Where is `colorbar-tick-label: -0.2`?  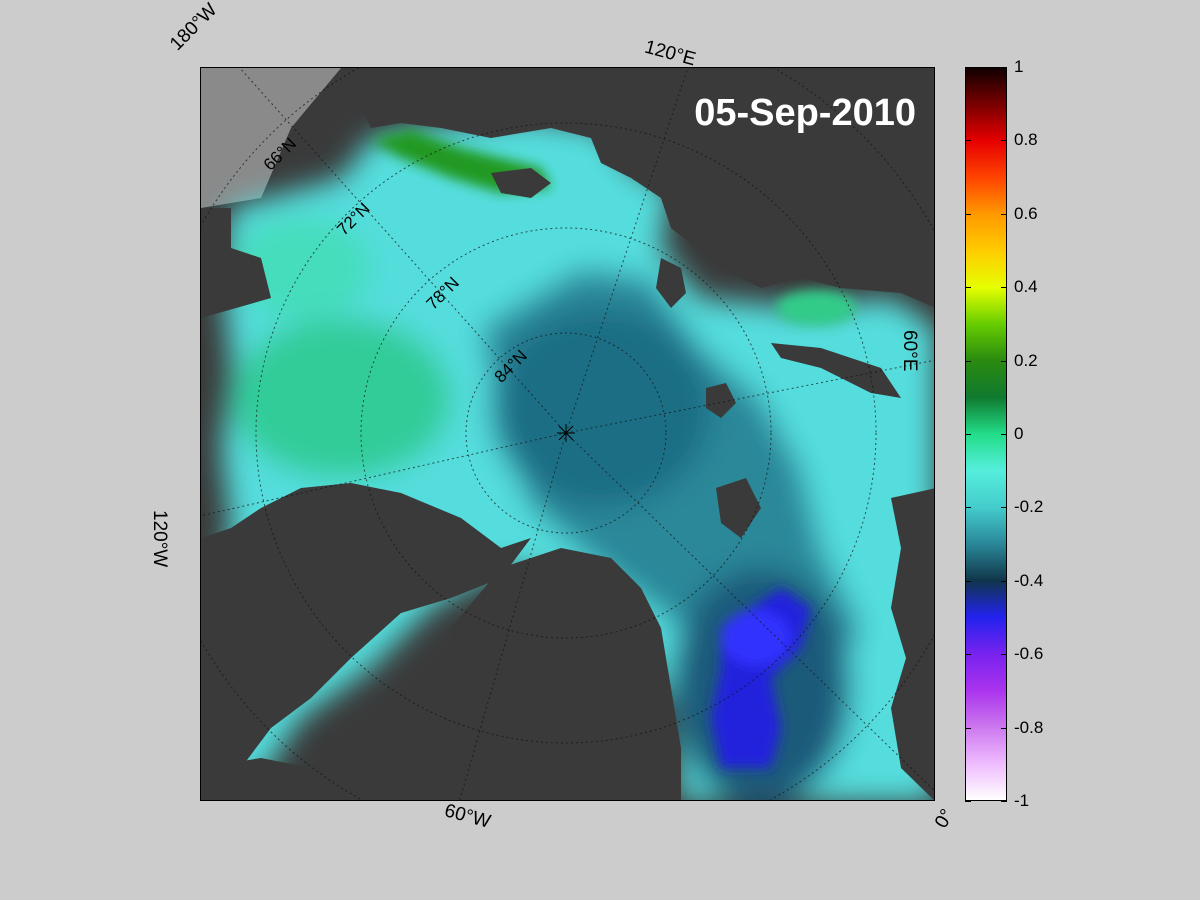 colorbar-tick-label: -0.2 is located at coordinates (1029, 507).